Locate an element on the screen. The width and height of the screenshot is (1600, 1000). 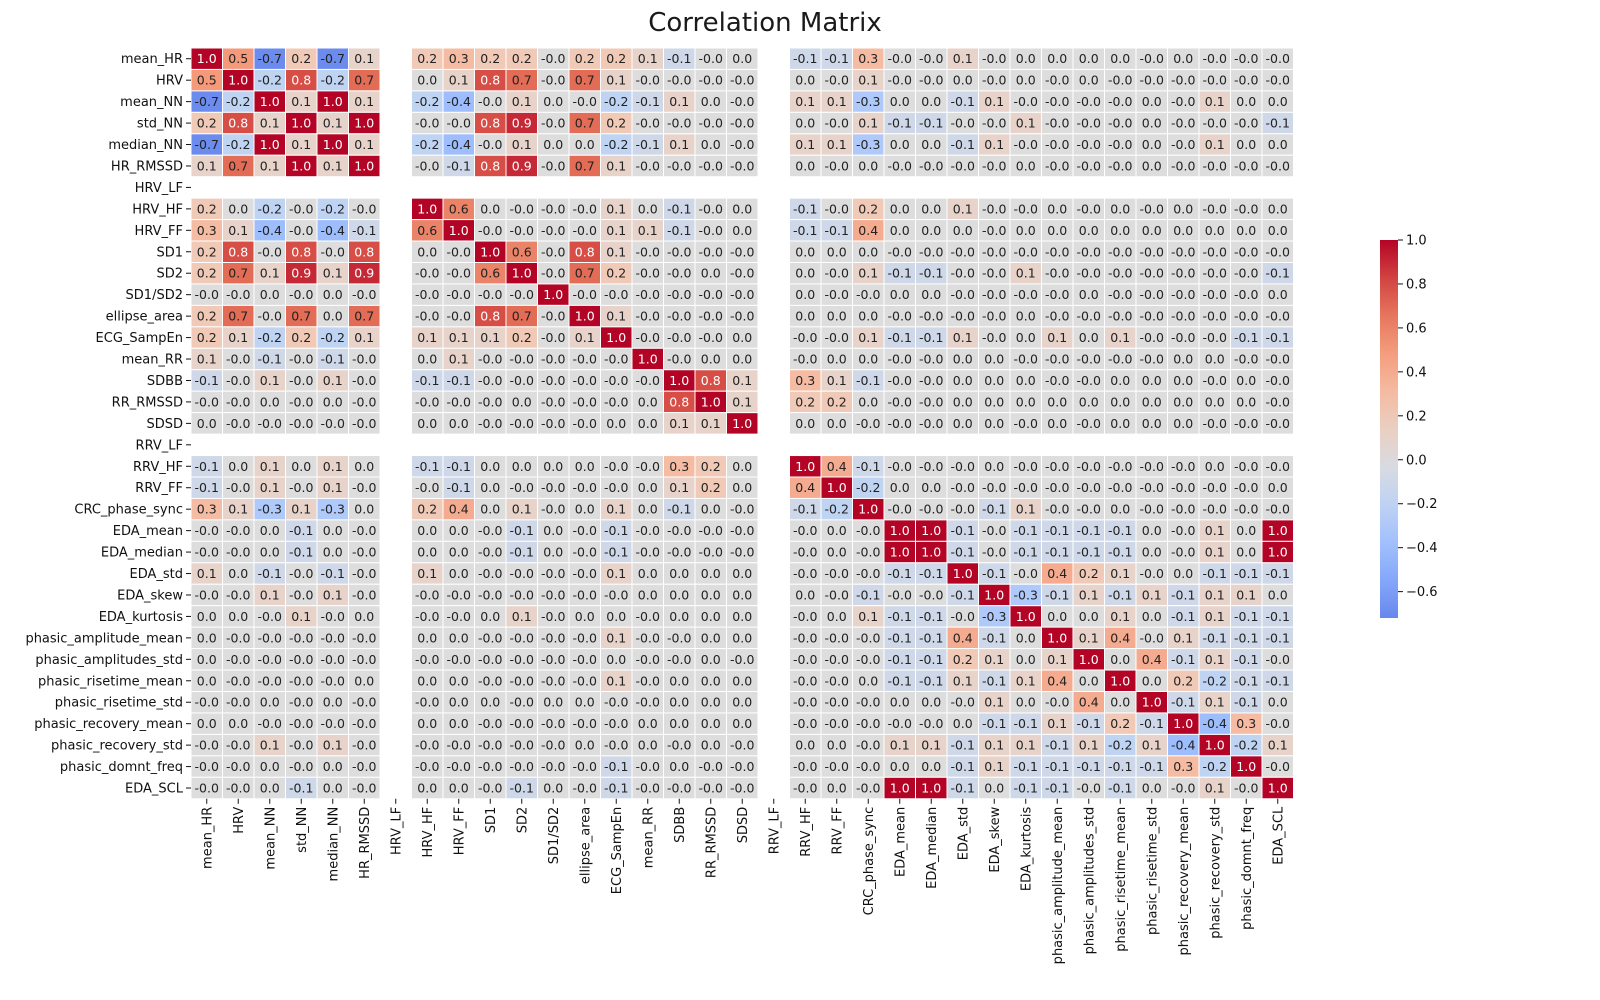
colorbar-tick-label: −0.2 is located at coordinates (1422, 504).